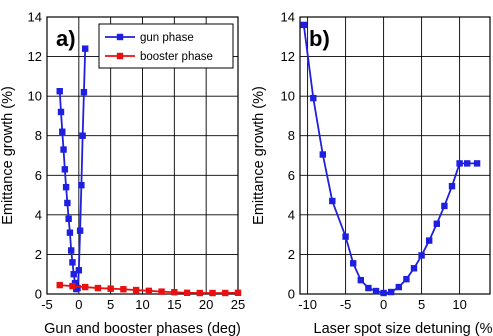 The image size is (493, 336). What do you see at coordinates (8, 155) in the screenshot?
I see `panel-a-ylabel: Emittance growth (%)` at bounding box center [8, 155].